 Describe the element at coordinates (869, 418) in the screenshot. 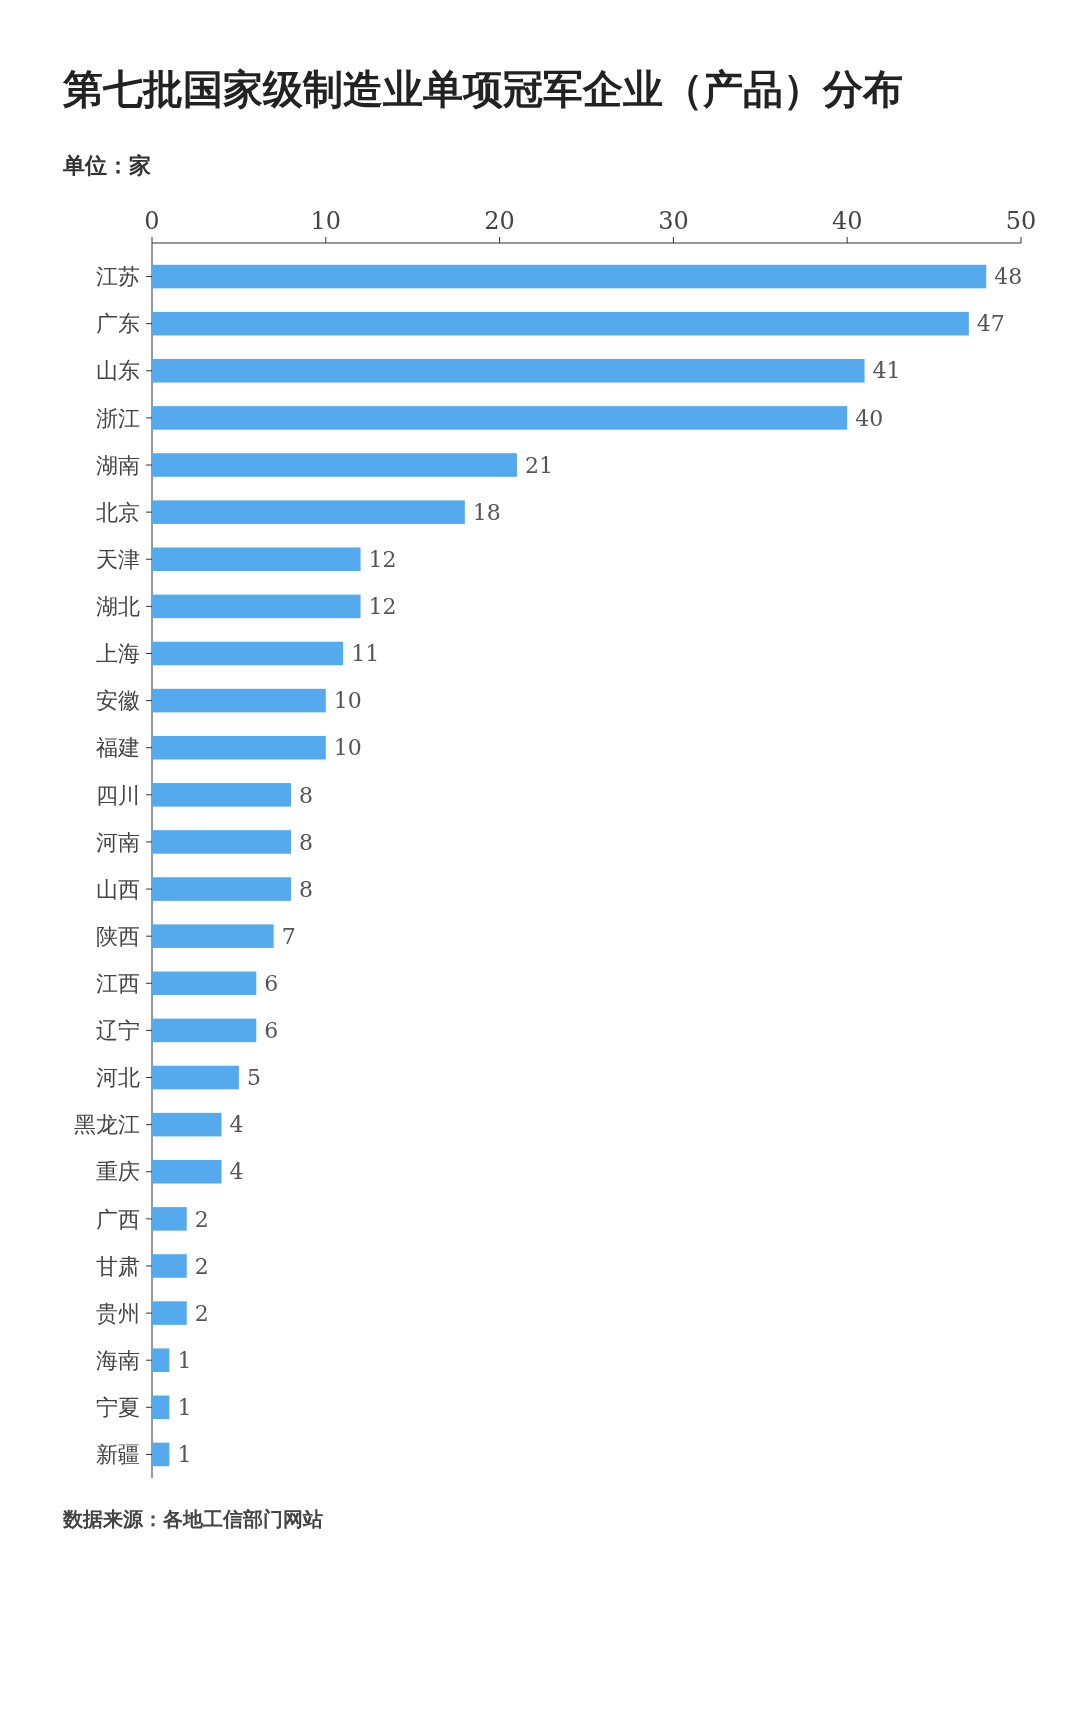

I see `data-label: 40` at that location.